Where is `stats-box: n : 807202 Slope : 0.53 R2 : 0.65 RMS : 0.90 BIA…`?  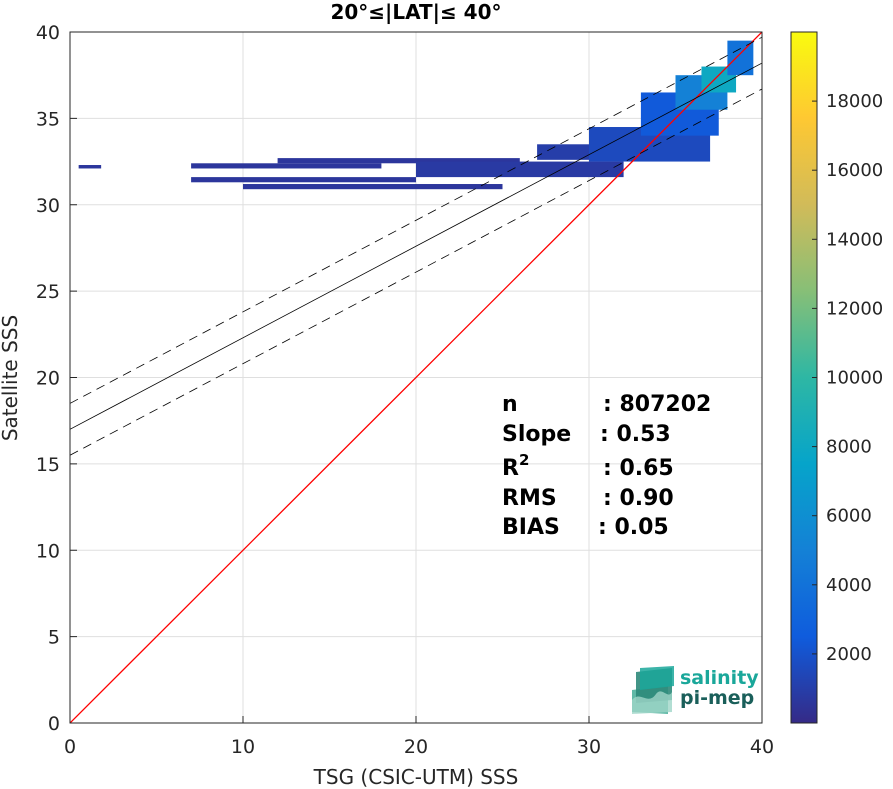 stats-box: n : 807202 Slope : 0.53 R2 : 0.65 RMS : 0.90 BIA… is located at coordinates (606, 466).